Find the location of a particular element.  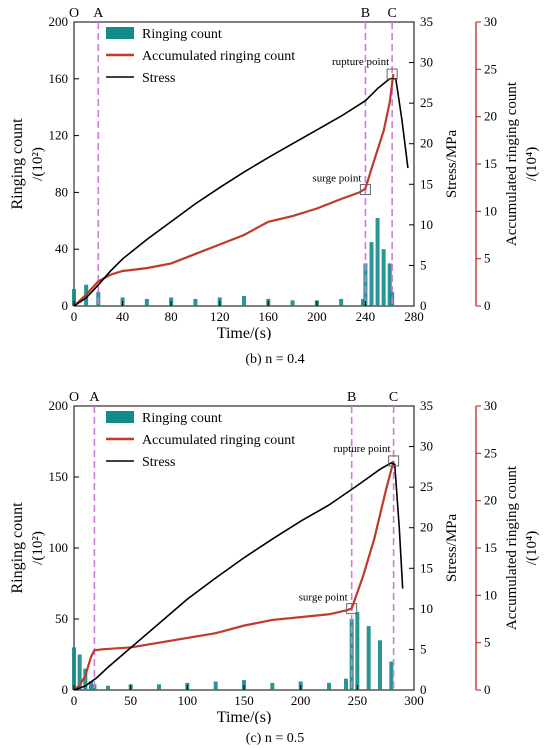

c-ringing-bars is located at coordinates (233, 650).